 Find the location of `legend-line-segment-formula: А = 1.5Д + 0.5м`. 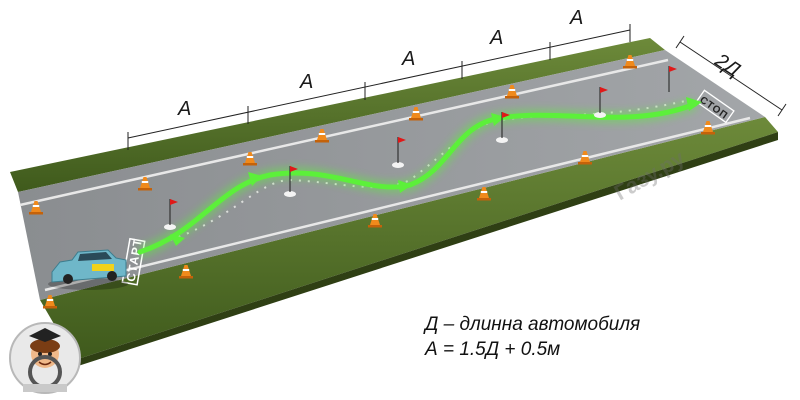

legend-line-segment-formula: А = 1.5Д + 0.5м is located at coordinates (532, 349).